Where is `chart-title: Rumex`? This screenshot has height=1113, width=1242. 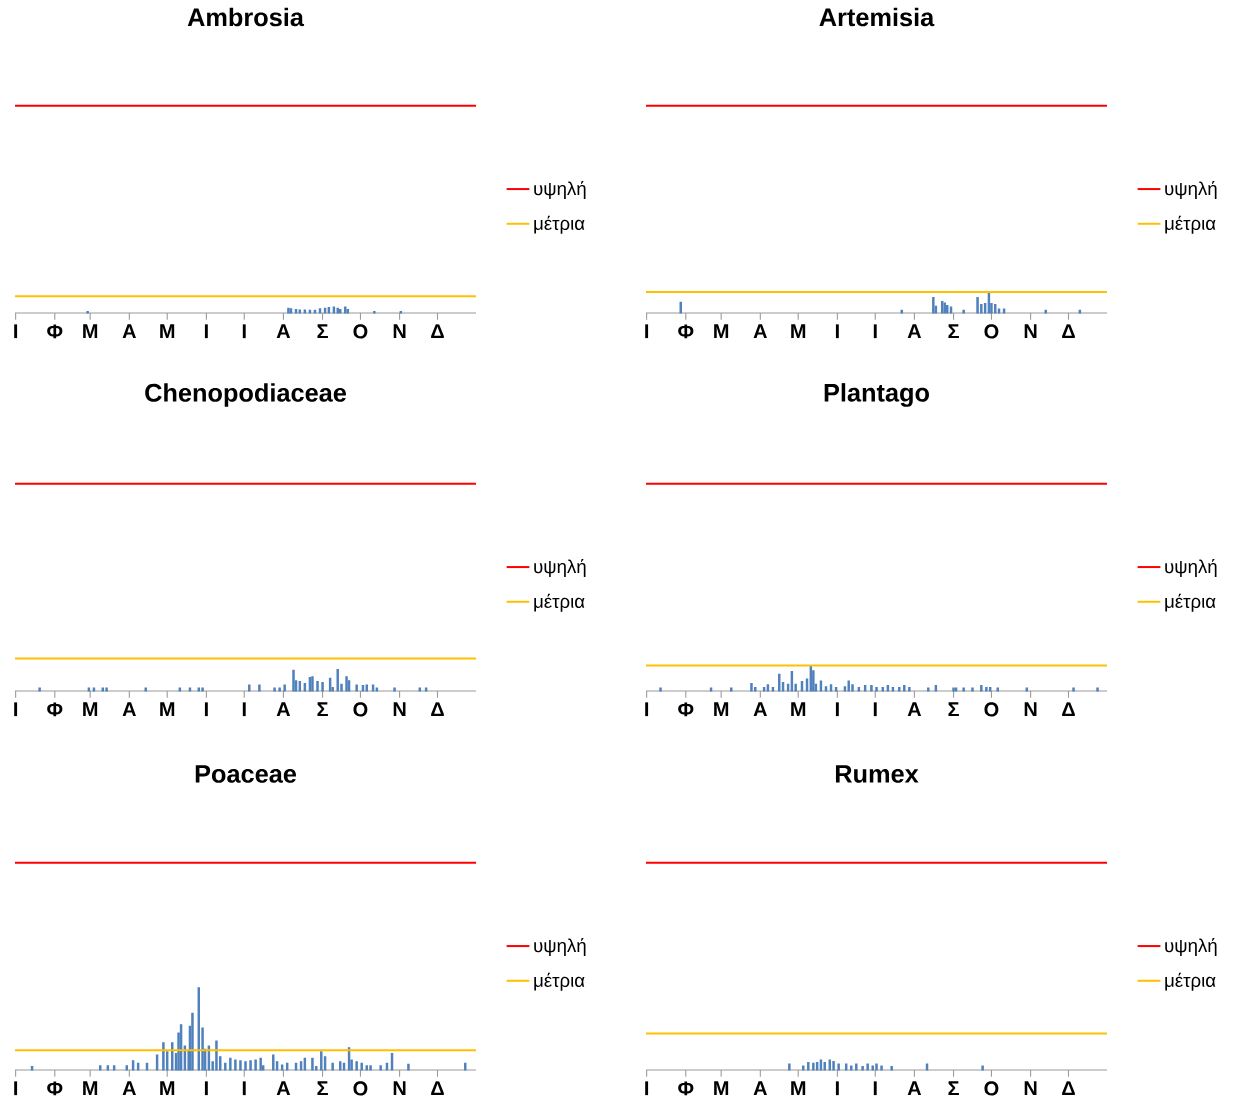 chart-title: Rumex is located at coordinates (877, 774).